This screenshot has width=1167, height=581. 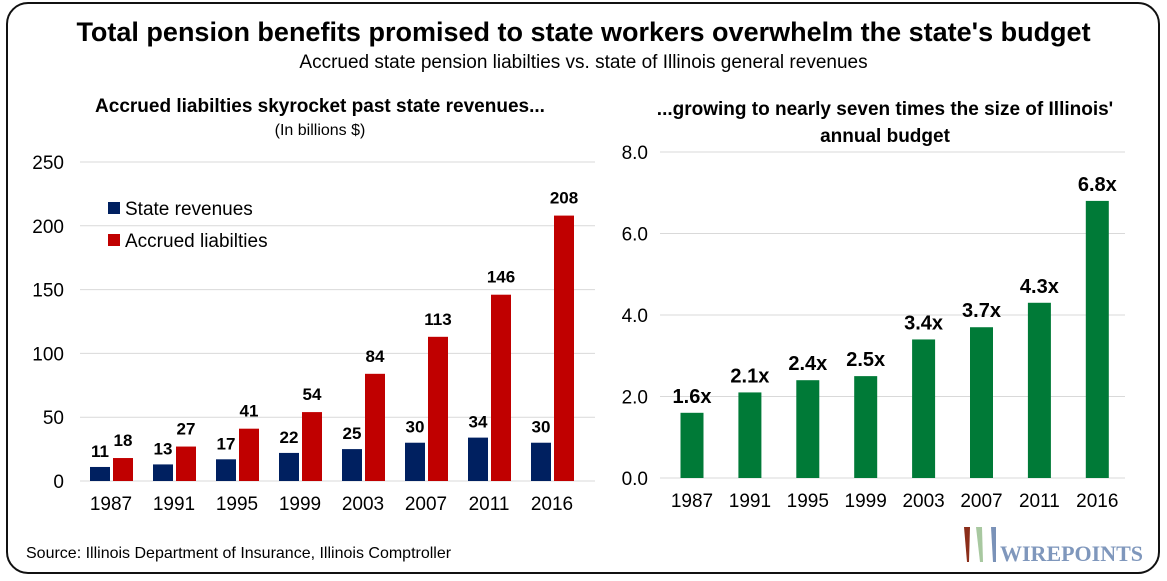 What do you see at coordinates (48, 163) in the screenshot?
I see `y-tick-label: 250` at bounding box center [48, 163].